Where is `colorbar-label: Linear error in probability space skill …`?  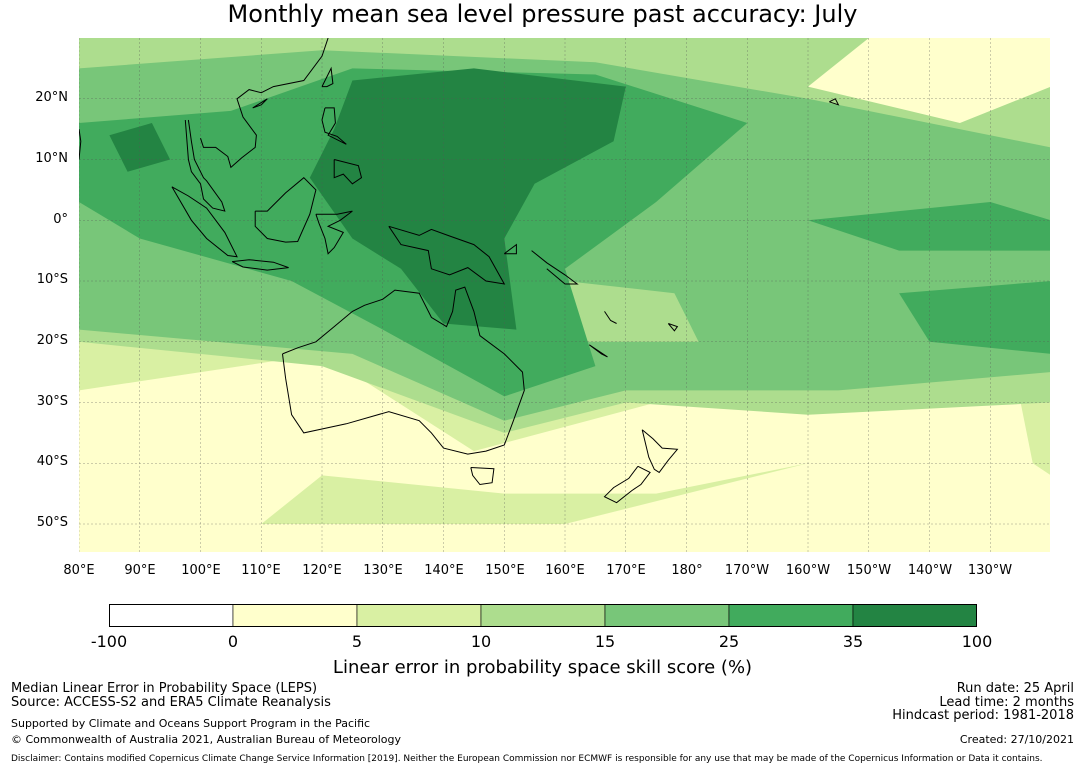 colorbar-label: Linear error in probability space skill … is located at coordinates (542, 667).